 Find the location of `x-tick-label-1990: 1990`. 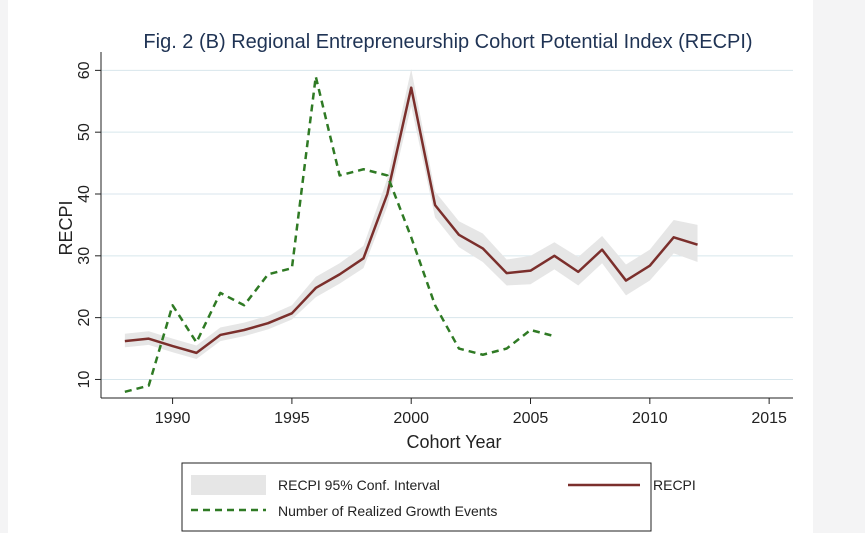

x-tick-label-1990: 1990 is located at coordinates (173, 418).